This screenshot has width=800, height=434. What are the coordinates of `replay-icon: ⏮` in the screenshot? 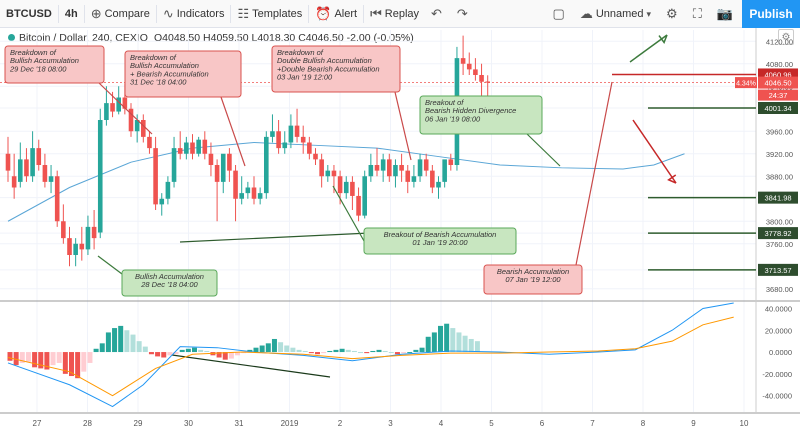 It's located at (376, 13).